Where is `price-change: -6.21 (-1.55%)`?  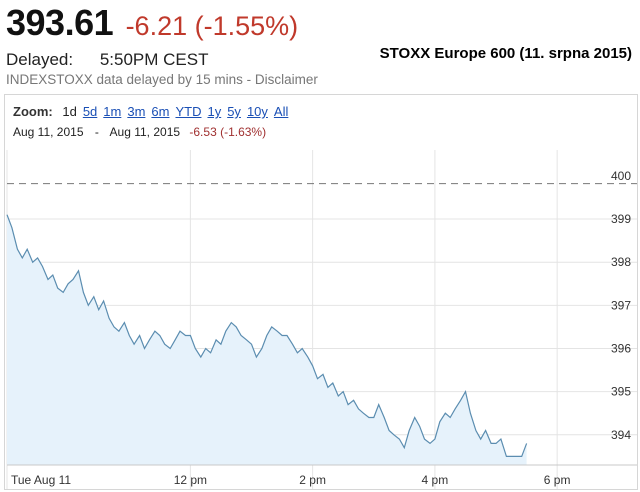
price-change: -6.21 (-1.55%) is located at coordinates (212, 26).